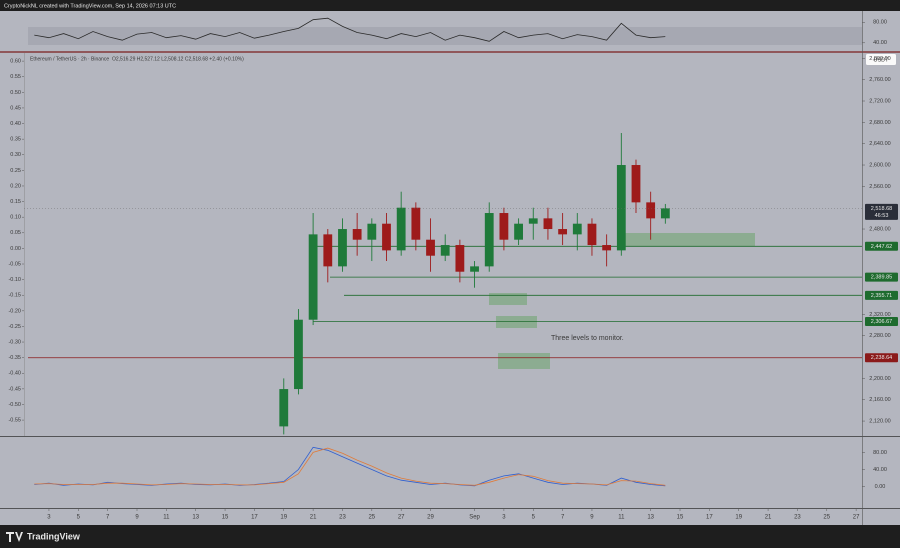  What do you see at coordinates (15, 124) in the screenshot?
I see `y2-tick-label: 0.40` at bounding box center [15, 124].